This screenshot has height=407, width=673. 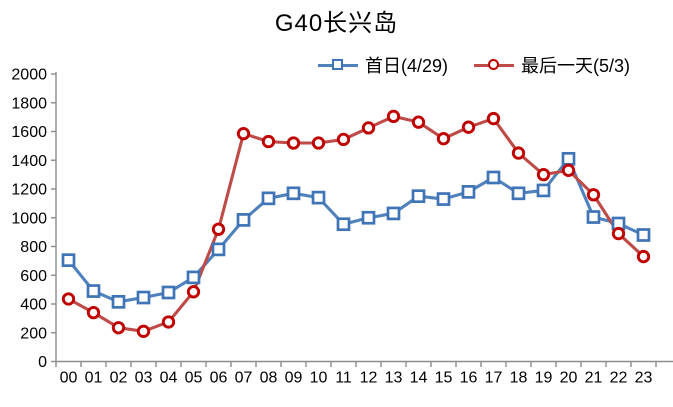 What do you see at coordinates (29, 218) in the screenshot?
I see `y-axis-label: 1000` at bounding box center [29, 218].